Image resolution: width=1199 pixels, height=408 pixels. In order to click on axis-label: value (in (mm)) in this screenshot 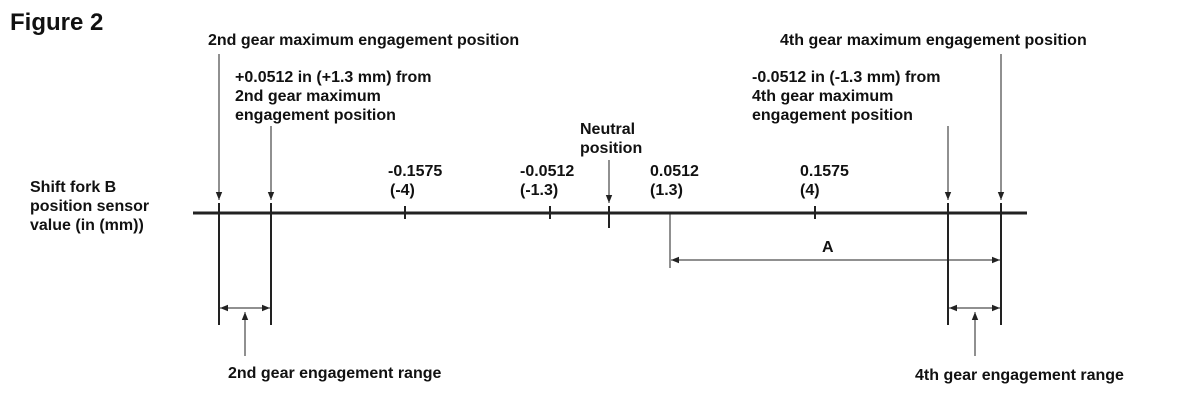, I will do `click(87, 225)`.